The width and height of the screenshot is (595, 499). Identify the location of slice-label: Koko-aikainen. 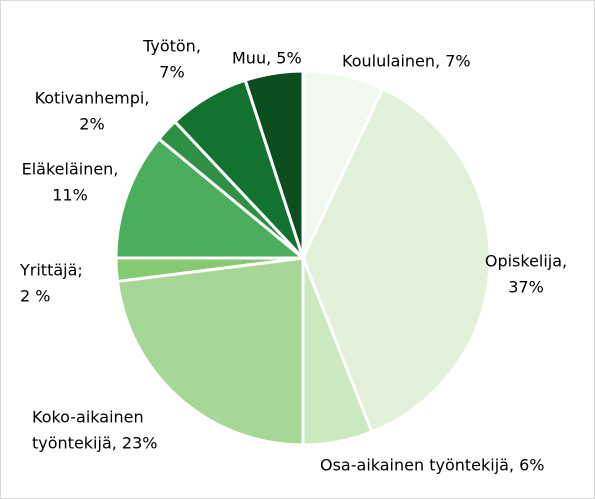
(88, 417).